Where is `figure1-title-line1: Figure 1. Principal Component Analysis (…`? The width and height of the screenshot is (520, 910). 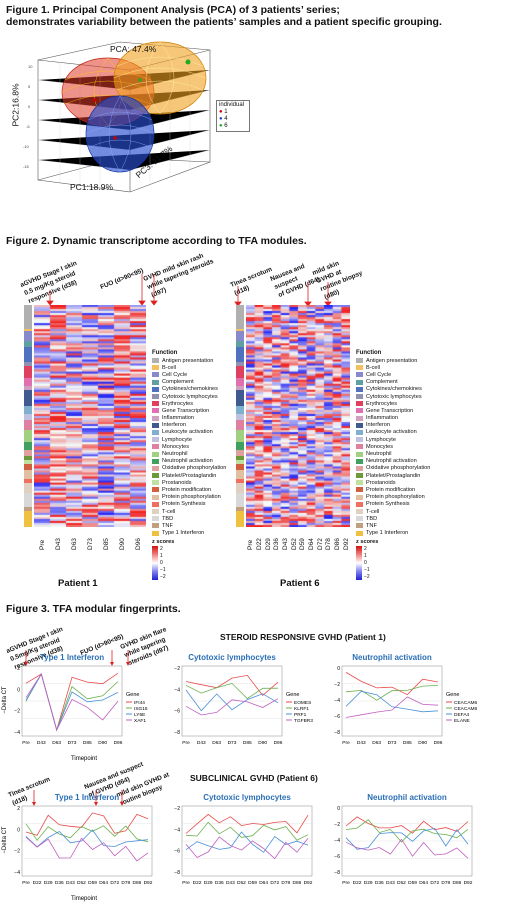
figure1-title-line1: Figure 1. Principal Component Analysis (… is located at coordinates (173, 10).